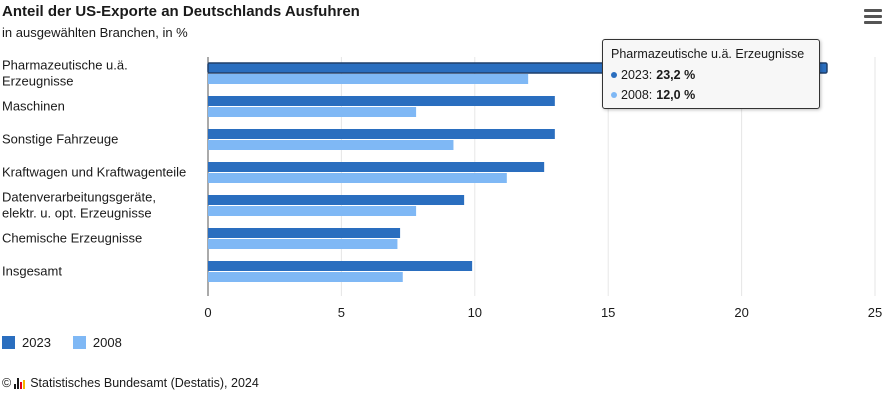 This screenshot has width=887, height=400. Describe the element at coordinates (62, 342) in the screenshot. I see `chart-legend: 2023 2008` at that location.